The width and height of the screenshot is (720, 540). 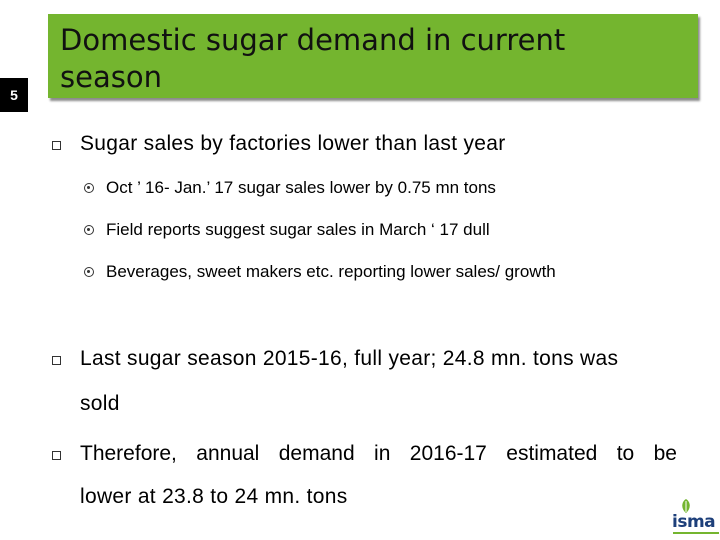 I want to click on slide-number: 5, so click(x=14, y=95).